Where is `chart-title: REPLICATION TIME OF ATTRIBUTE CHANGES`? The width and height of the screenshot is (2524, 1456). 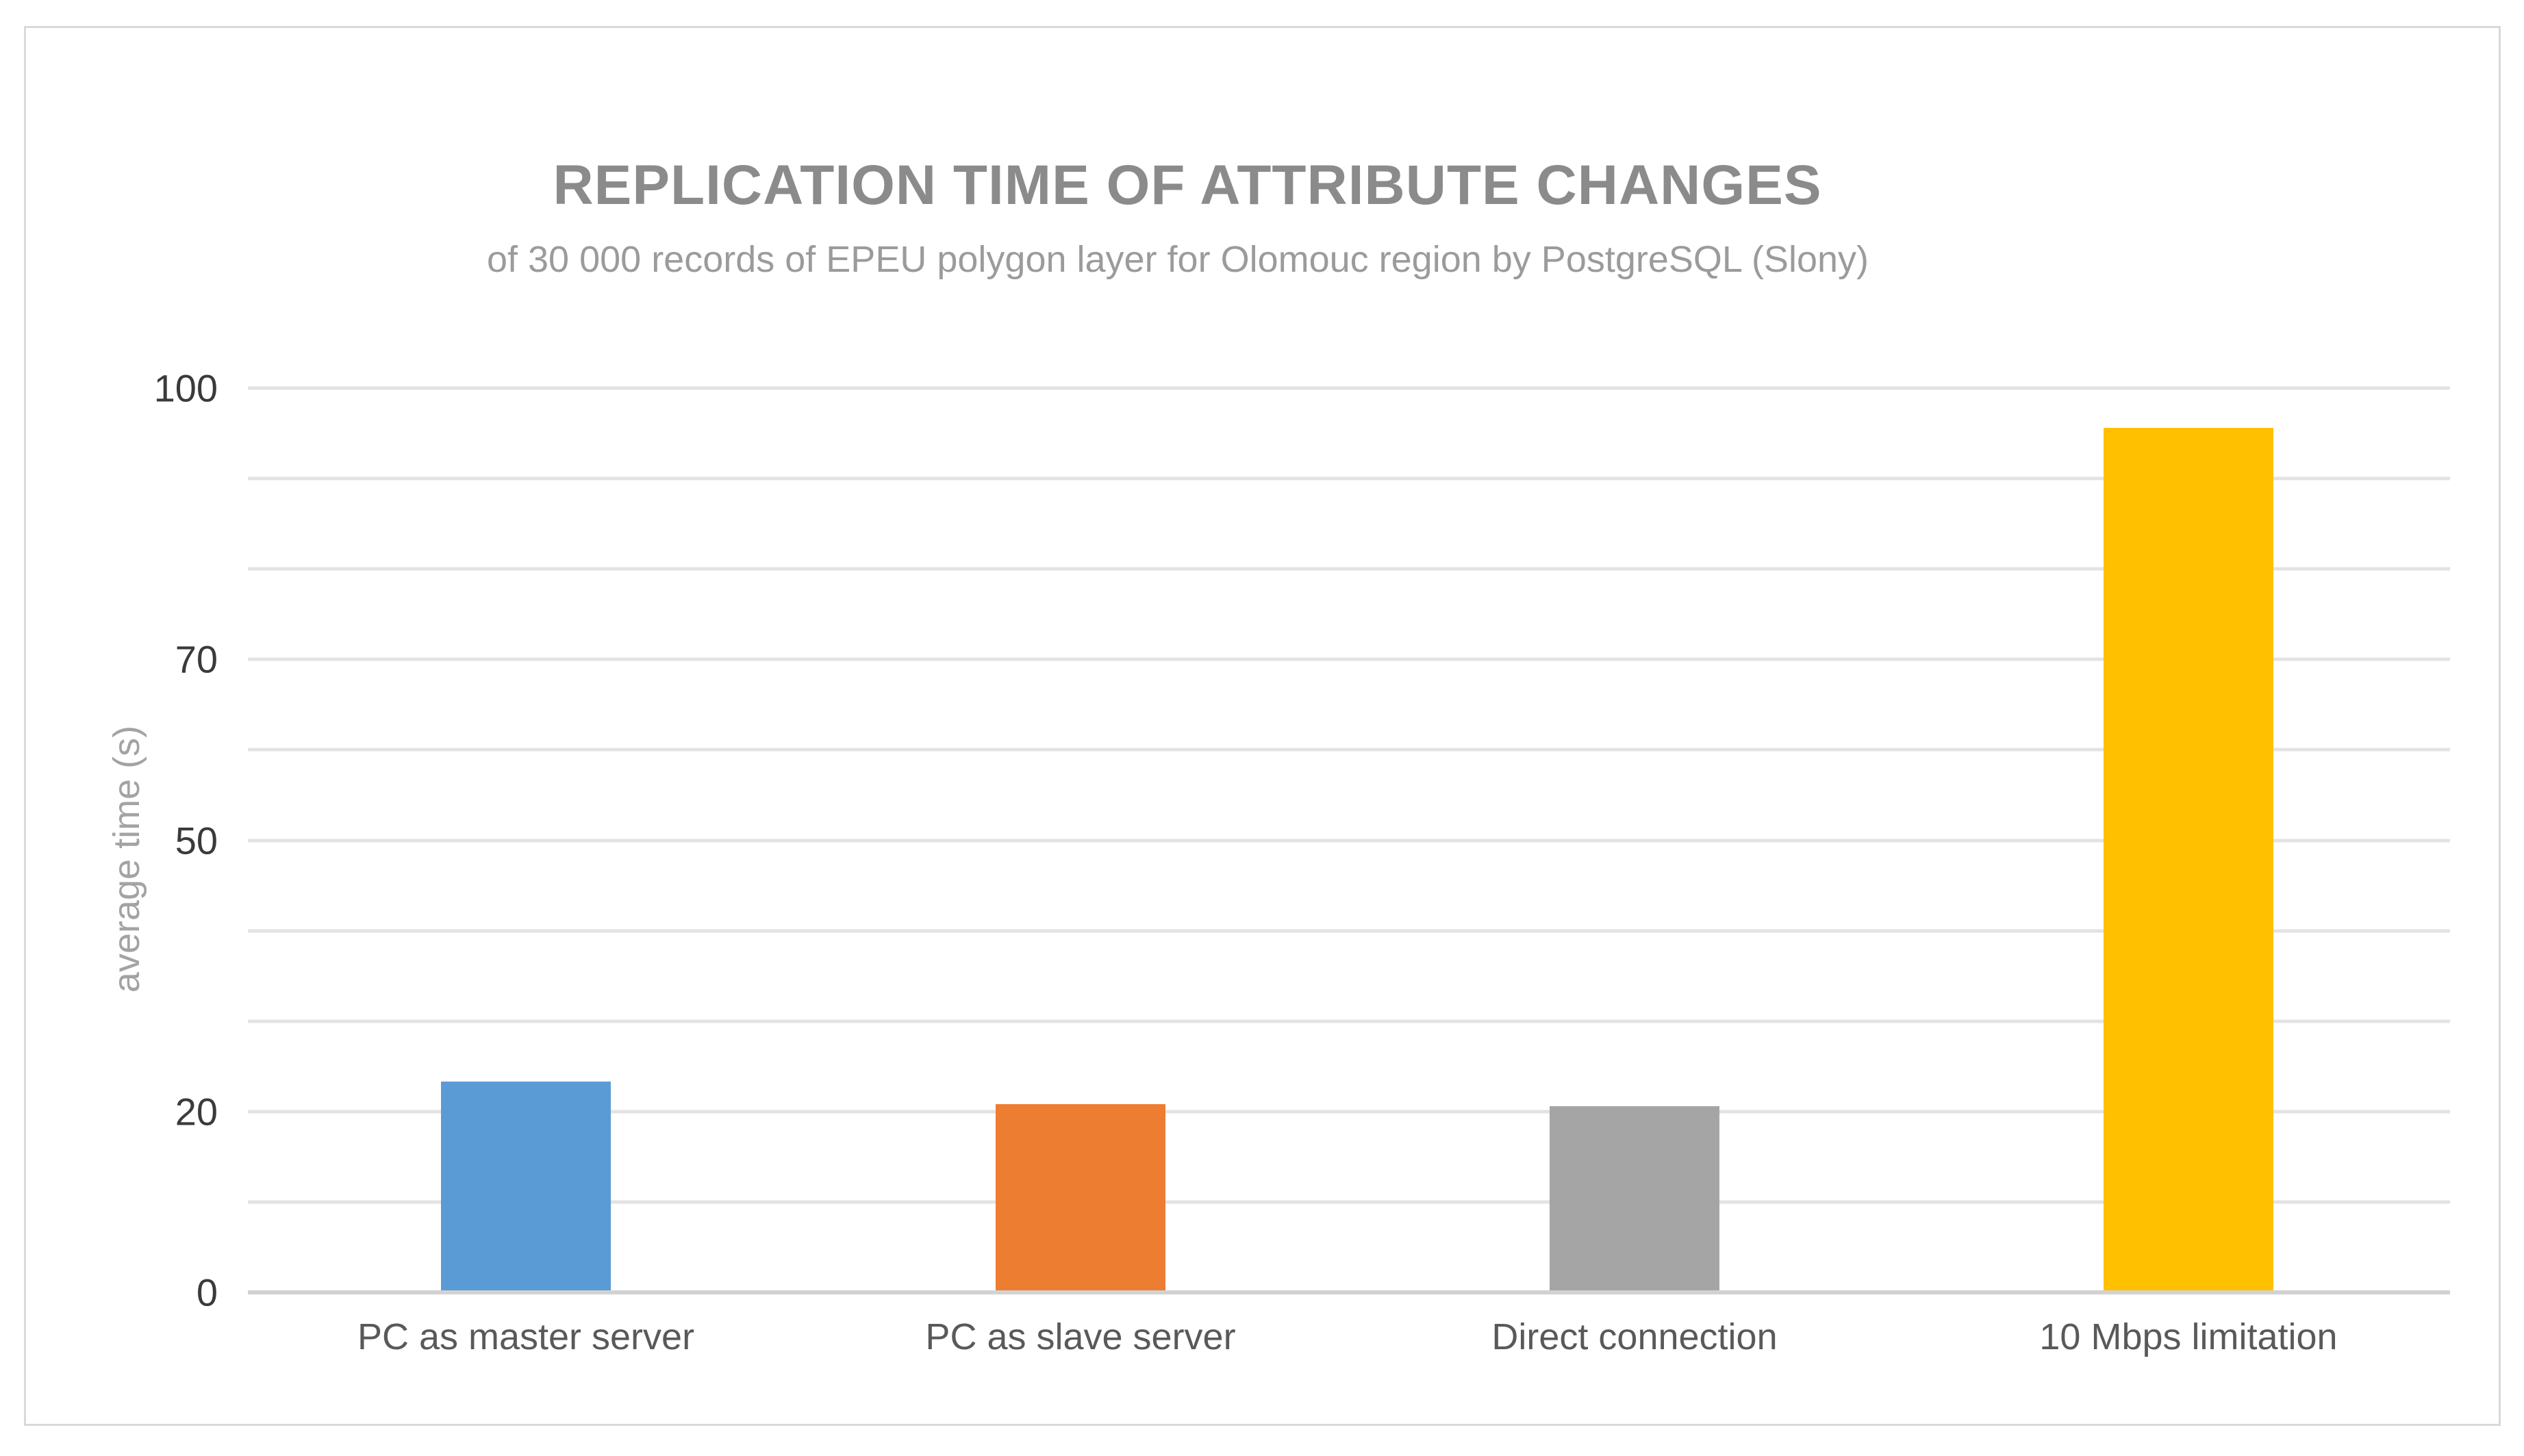 chart-title: REPLICATION TIME OF ATTRIBUTE CHANGES is located at coordinates (1187, 185).